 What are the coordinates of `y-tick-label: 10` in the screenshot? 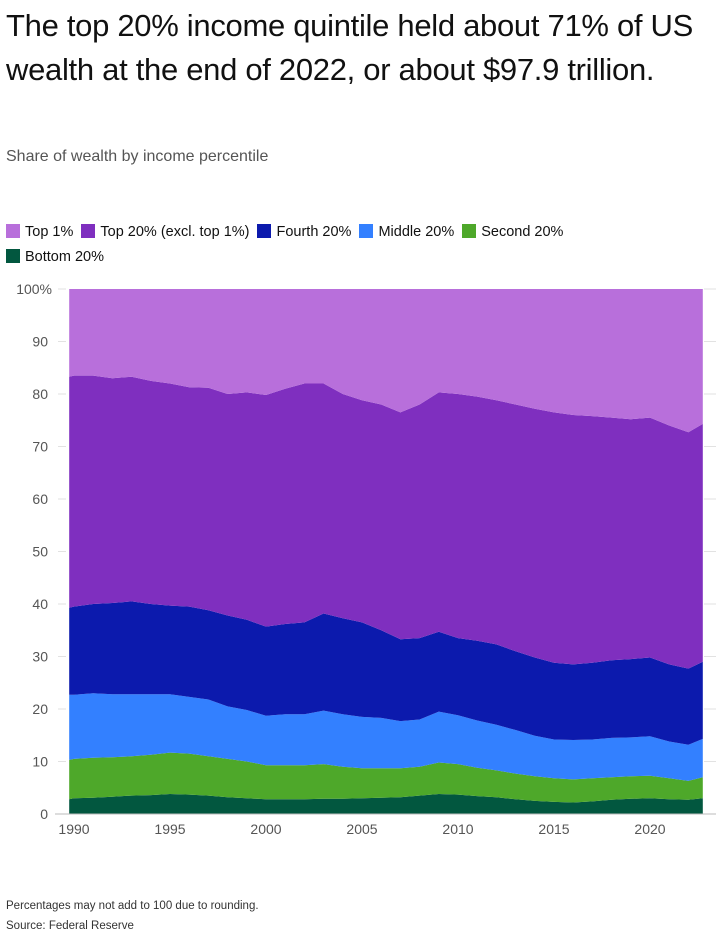 It's located at (40, 762).